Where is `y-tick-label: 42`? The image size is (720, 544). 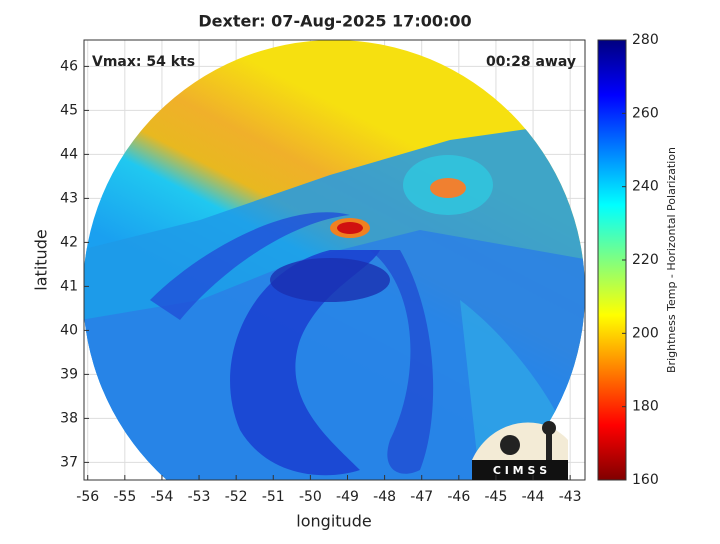
y-tick-label: 42 is located at coordinates (69, 242).